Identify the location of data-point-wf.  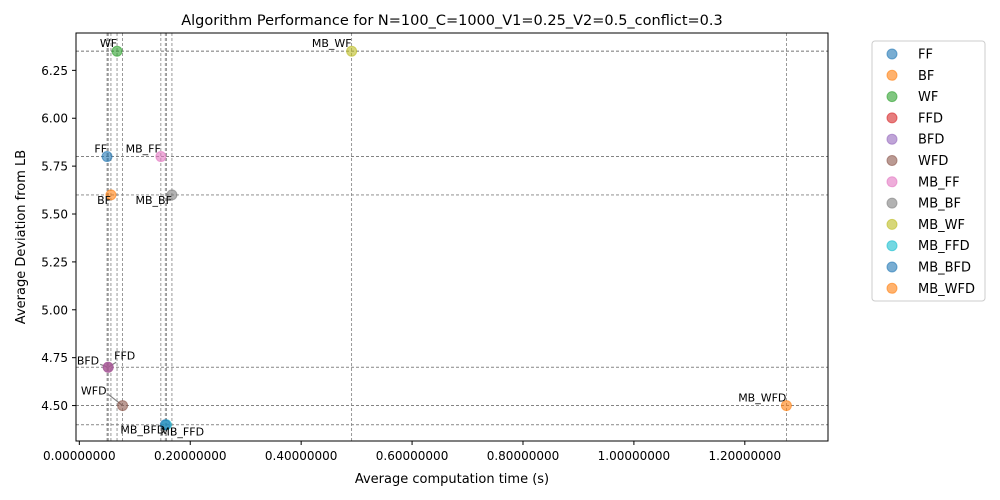
(117, 51).